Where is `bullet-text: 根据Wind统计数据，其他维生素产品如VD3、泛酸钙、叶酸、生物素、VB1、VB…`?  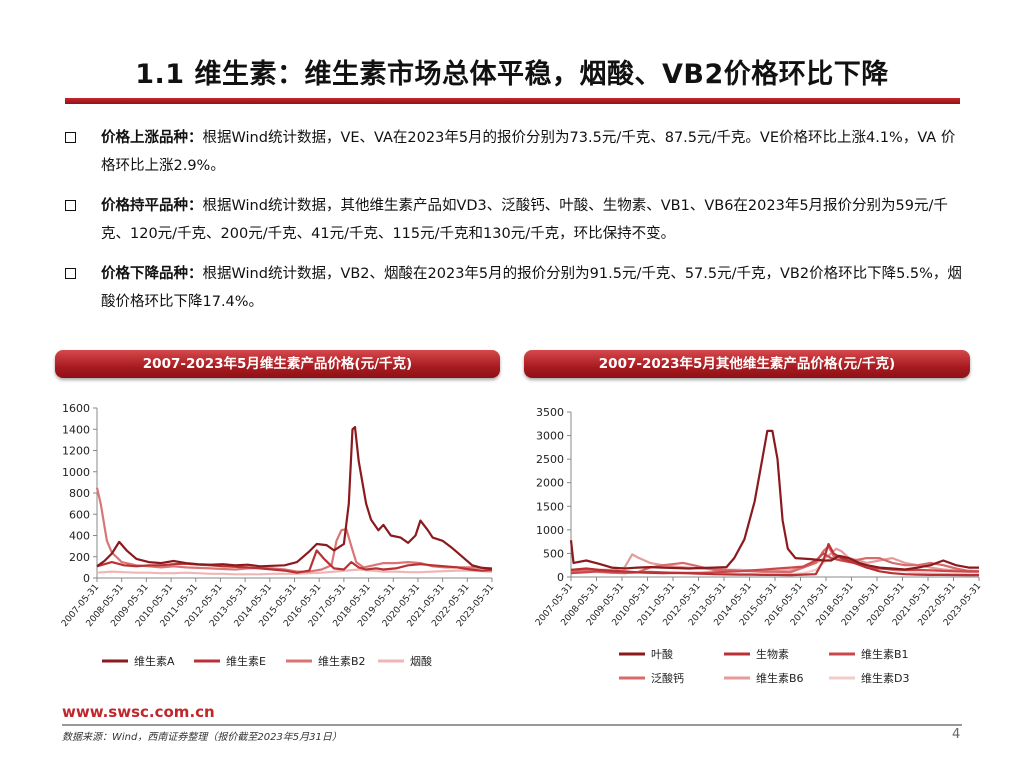 bullet-text: 根据Wind统计数据，其他维生素产品如VD3、泛酸钙、叶酸、生物素、VB1、VB… is located at coordinates (524, 220).